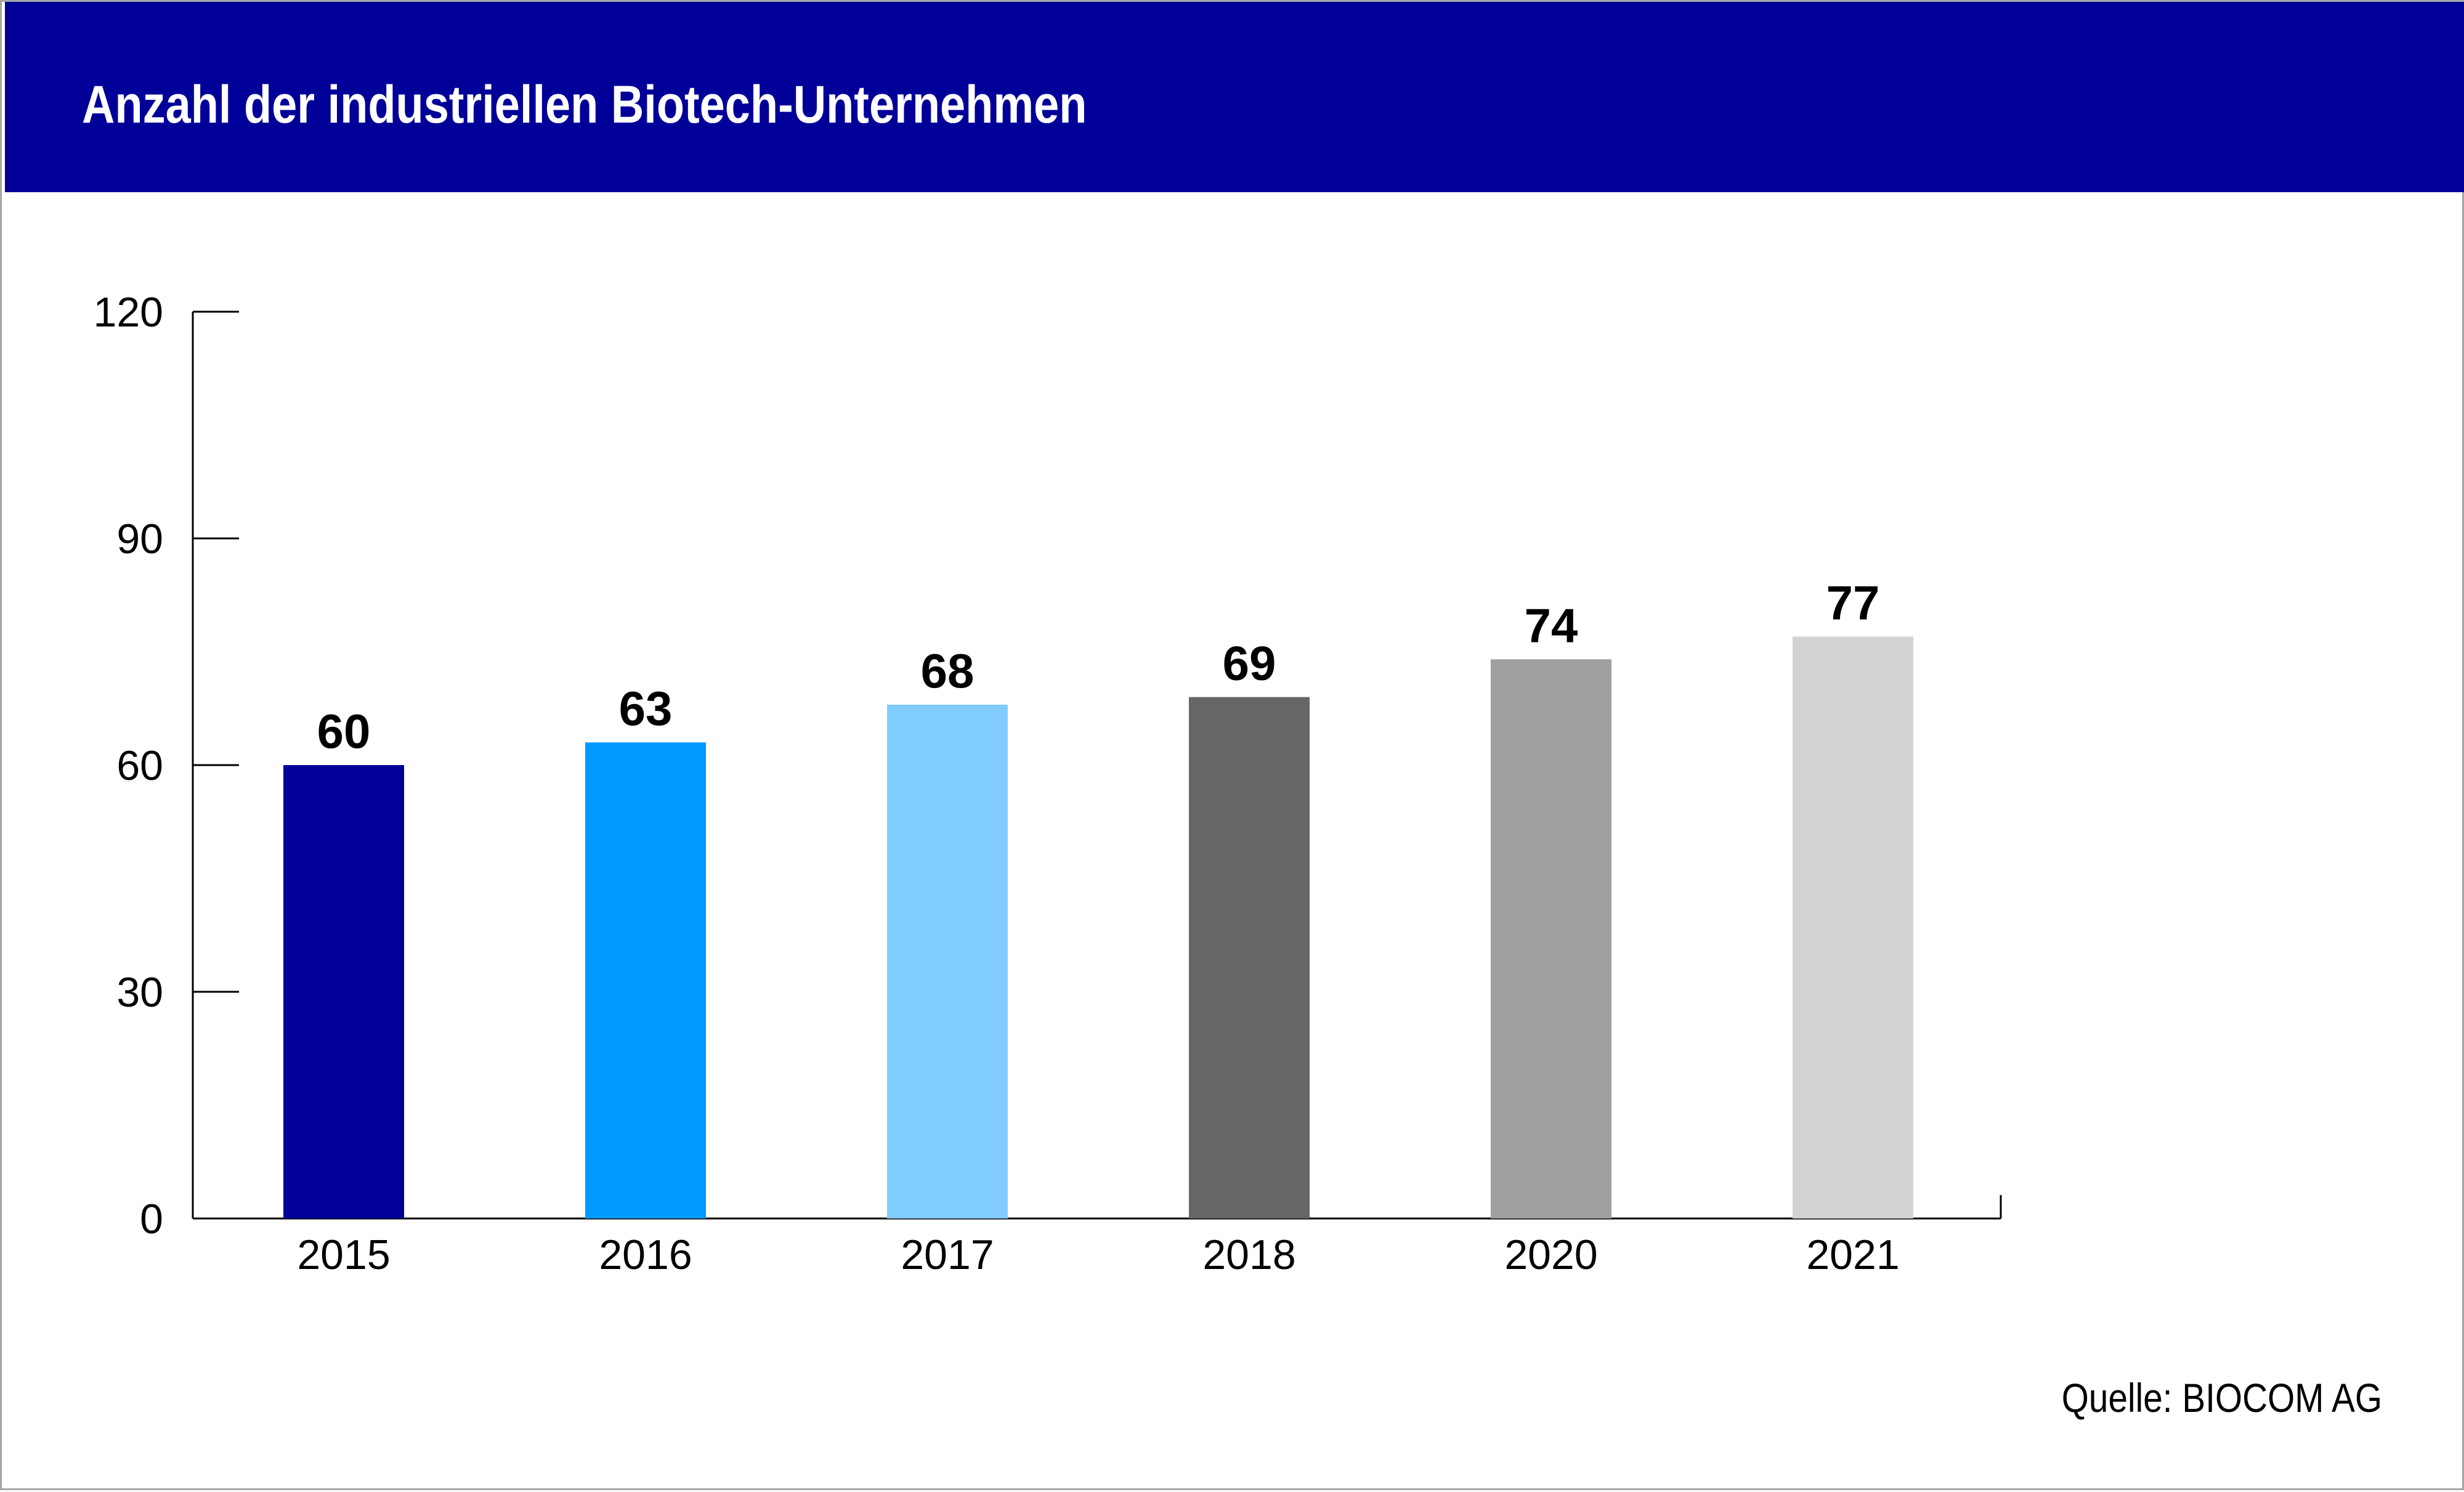  Describe the element at coordinates (151, 1219) in the screenshot. I see `y-tick-label: 0` at that location.